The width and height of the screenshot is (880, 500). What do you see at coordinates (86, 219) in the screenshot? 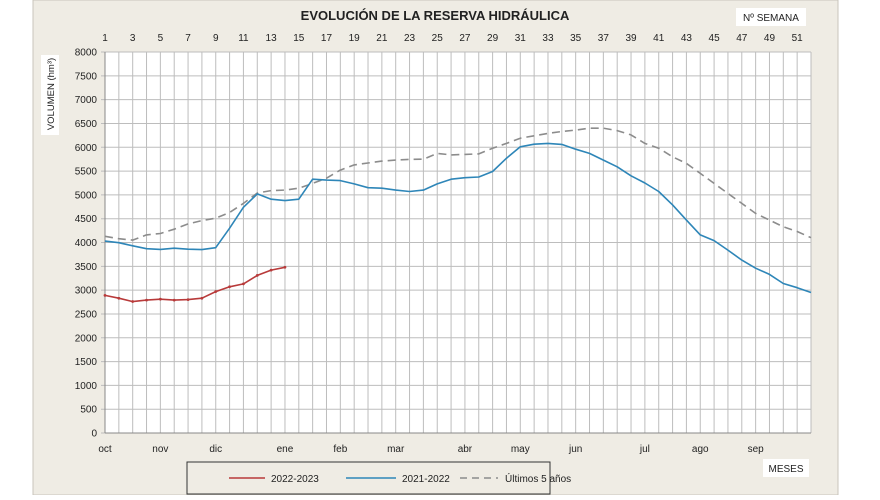
I see `y-tick-label: 4500` at bounding box center [86, 219].